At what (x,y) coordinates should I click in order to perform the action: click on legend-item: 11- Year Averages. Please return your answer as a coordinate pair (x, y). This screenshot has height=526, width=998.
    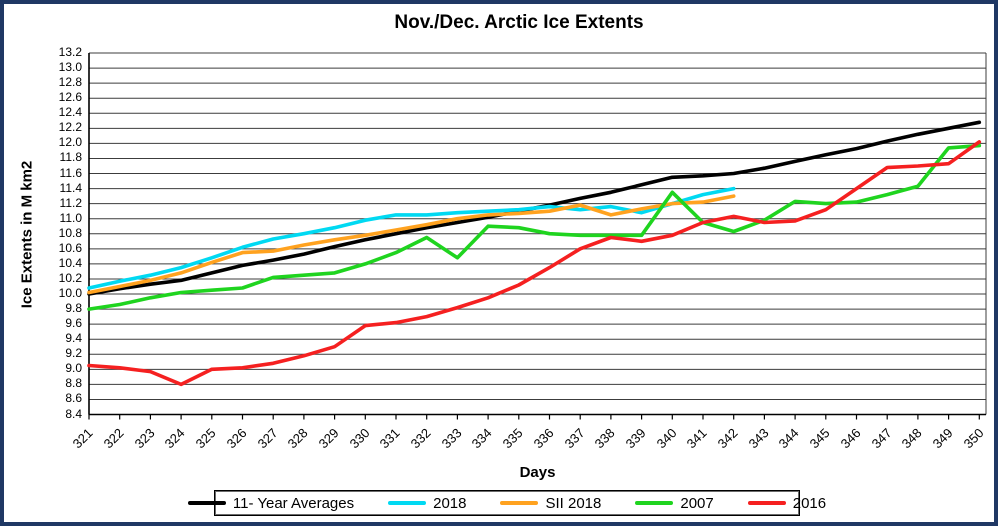
    Looking at the image, I should click on (271, 503).